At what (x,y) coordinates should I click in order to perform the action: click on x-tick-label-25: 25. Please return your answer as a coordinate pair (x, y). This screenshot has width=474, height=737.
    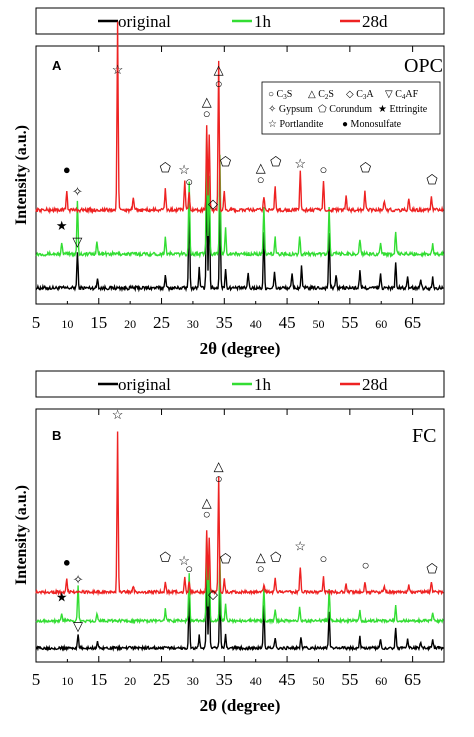
    Looking at the image, I should click on (161, 679).